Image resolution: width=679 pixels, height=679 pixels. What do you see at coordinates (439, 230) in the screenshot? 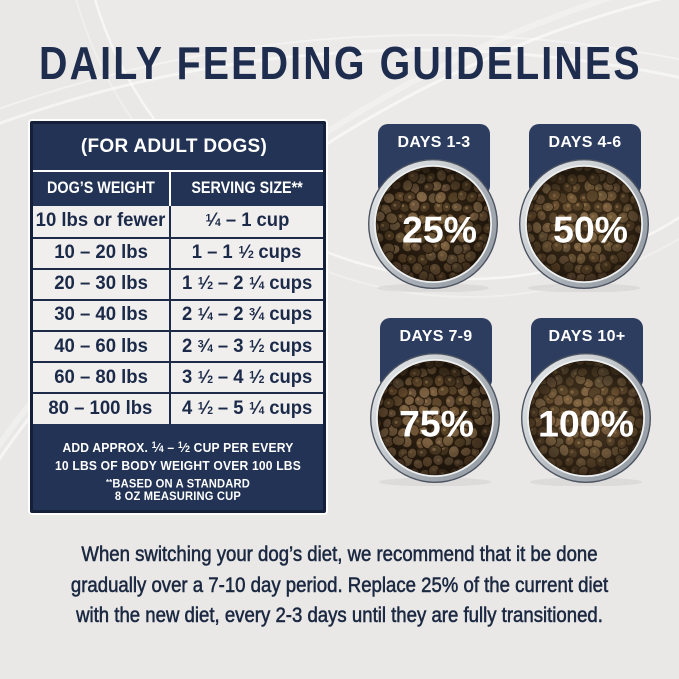
I see `svg-text: 25%` at bounding box center [439, 230].